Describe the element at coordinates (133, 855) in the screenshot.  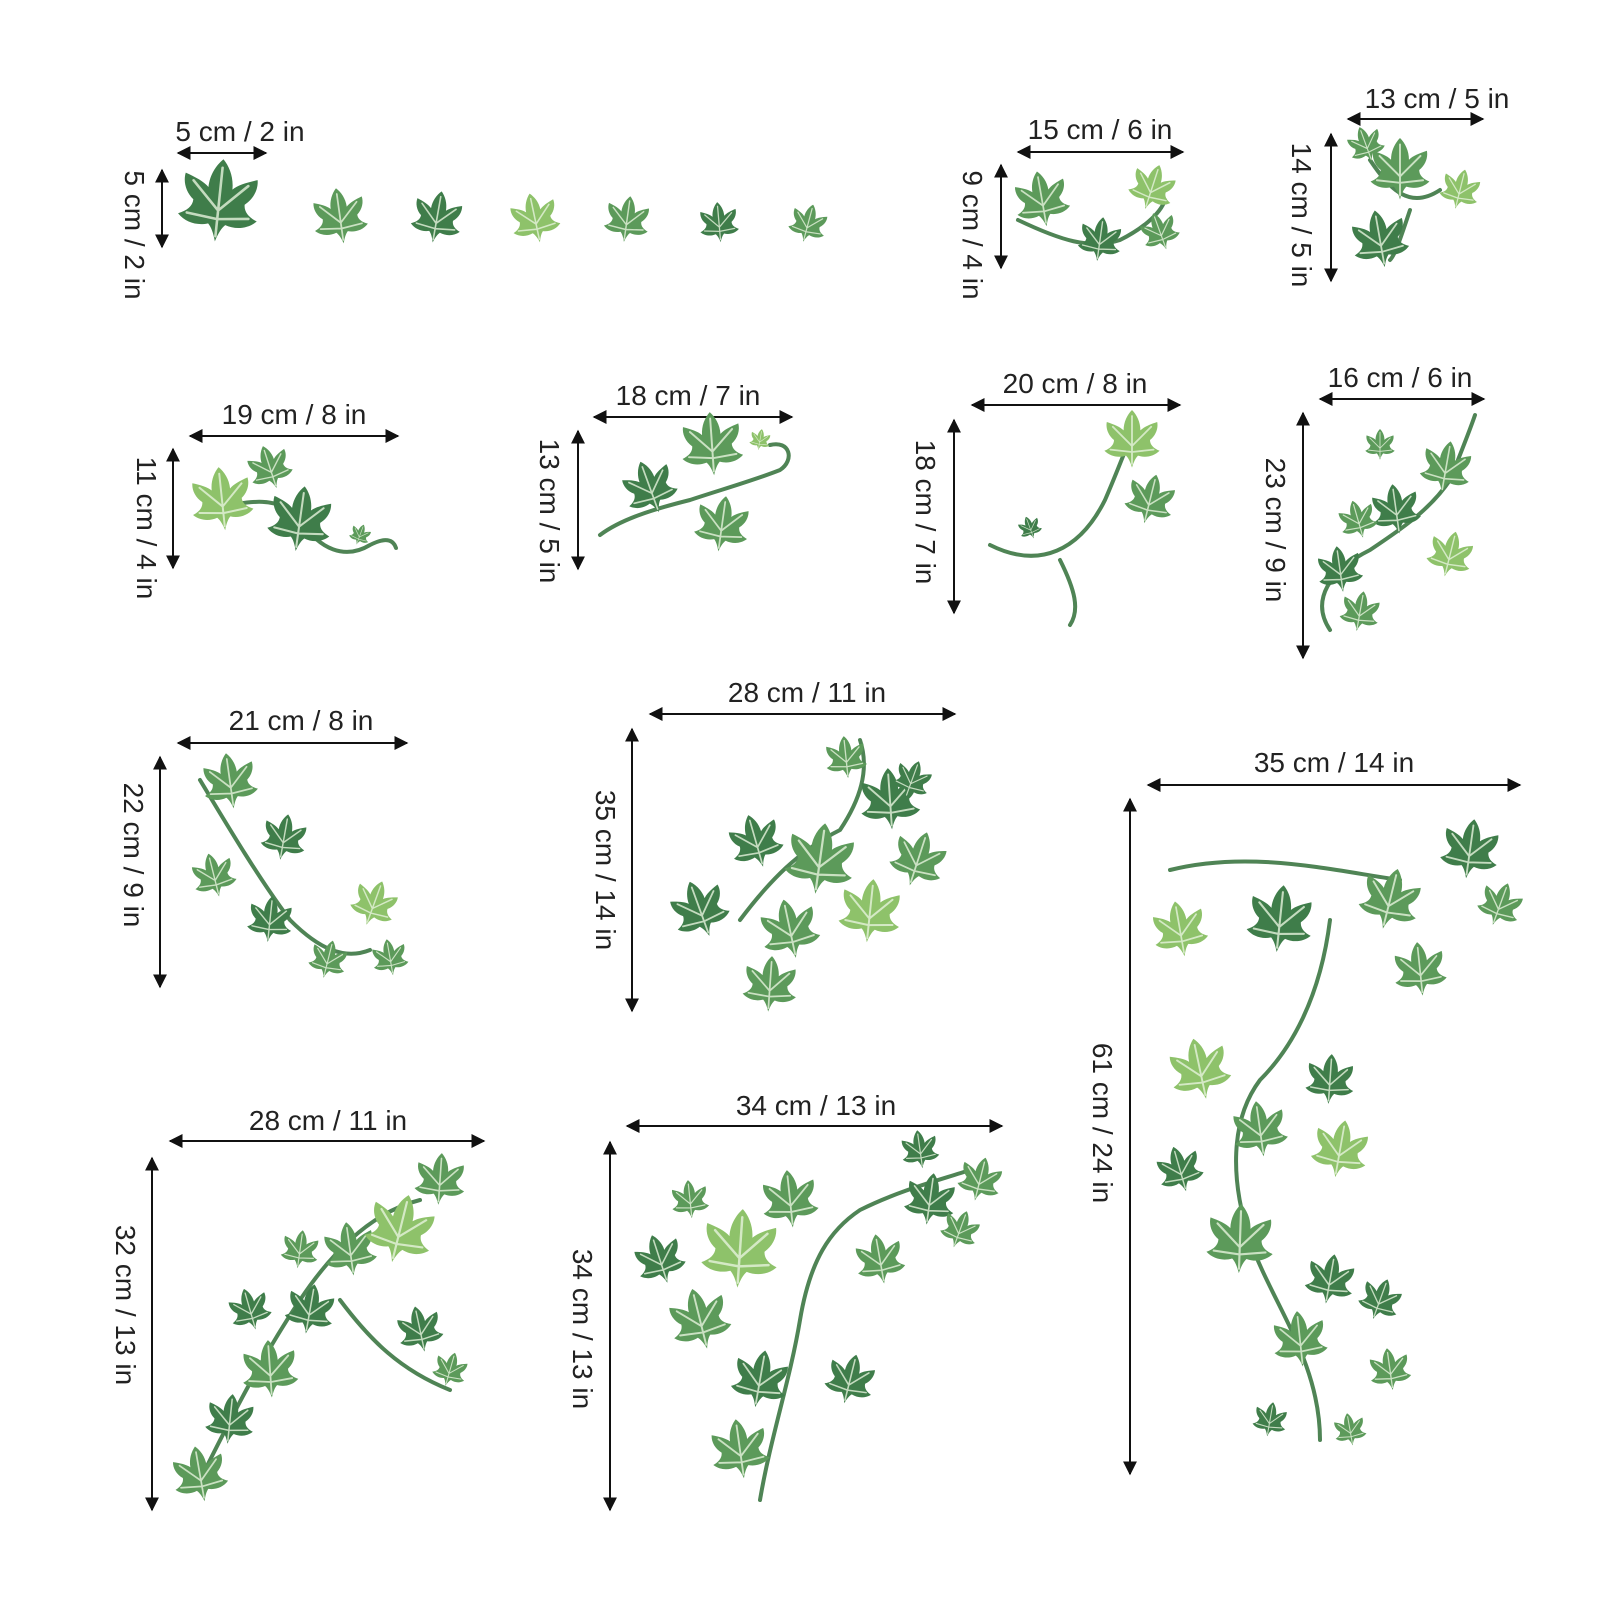
I see `height-label: 22 cm / 9 in` at that location.